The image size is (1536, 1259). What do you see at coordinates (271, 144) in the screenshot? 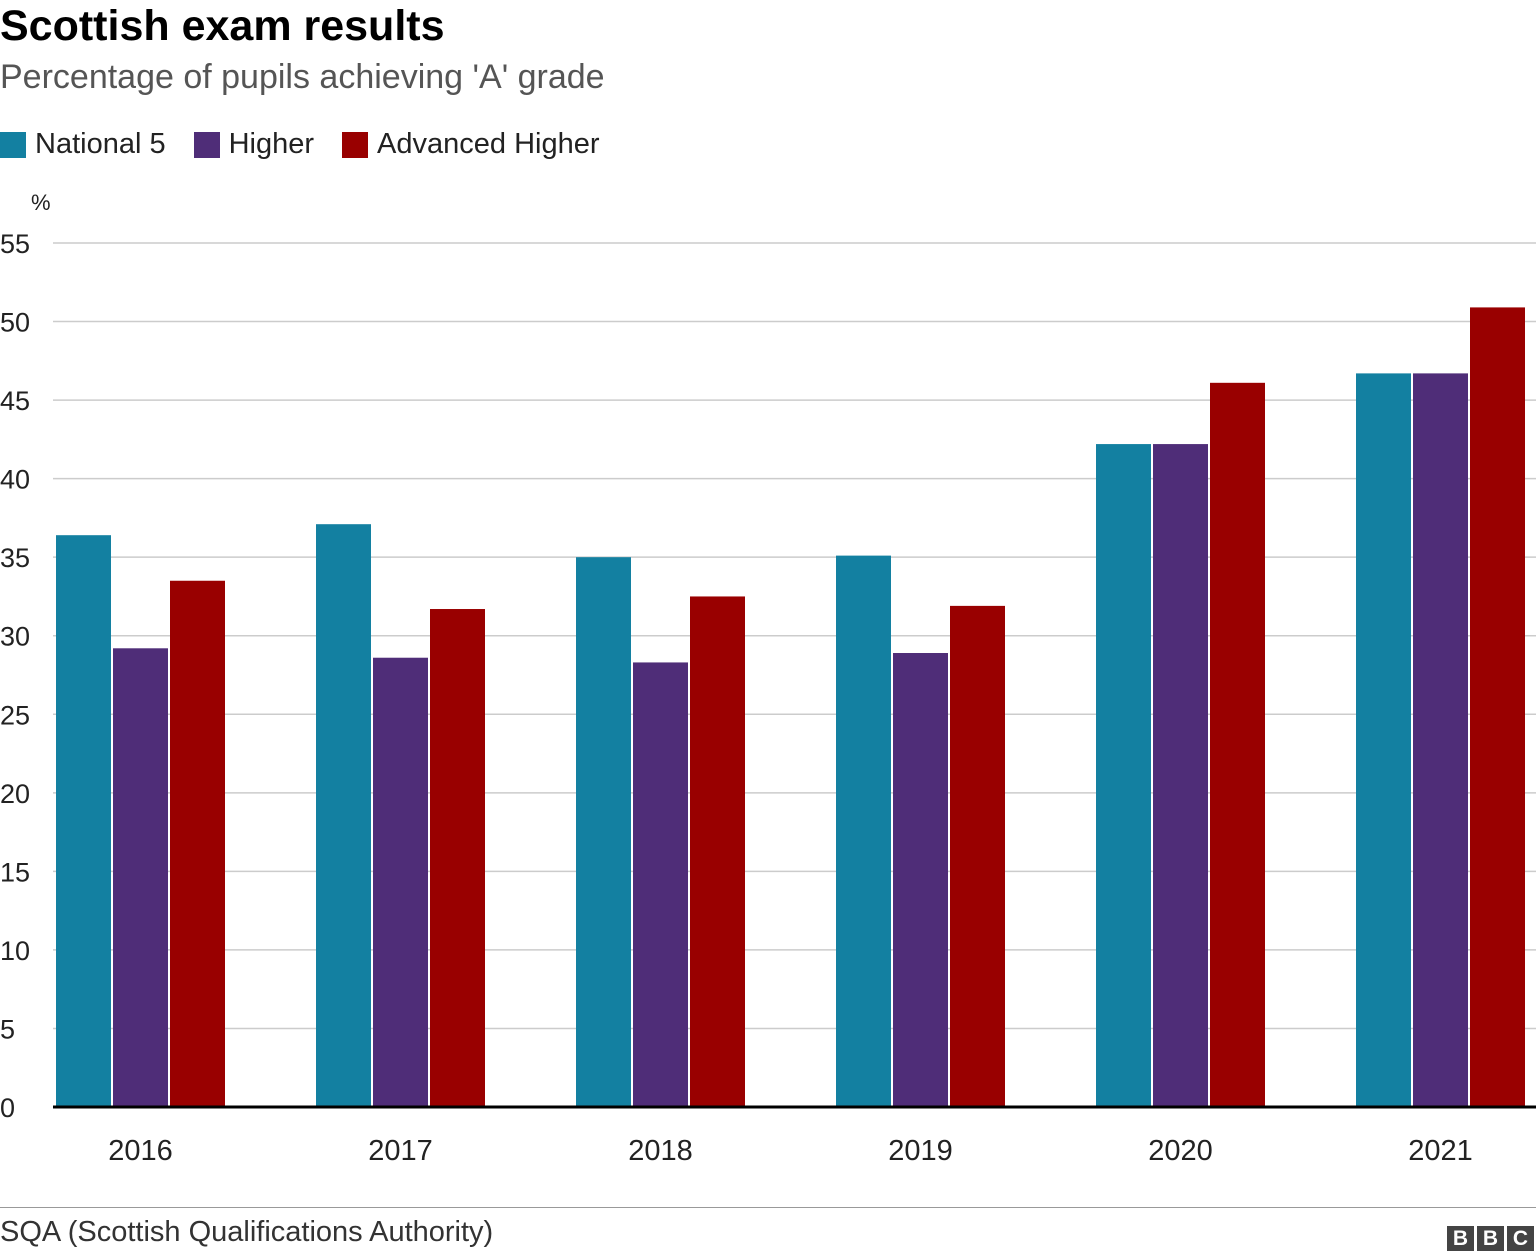
I see `legend-label: Higher` at bounding box center [271, 144].